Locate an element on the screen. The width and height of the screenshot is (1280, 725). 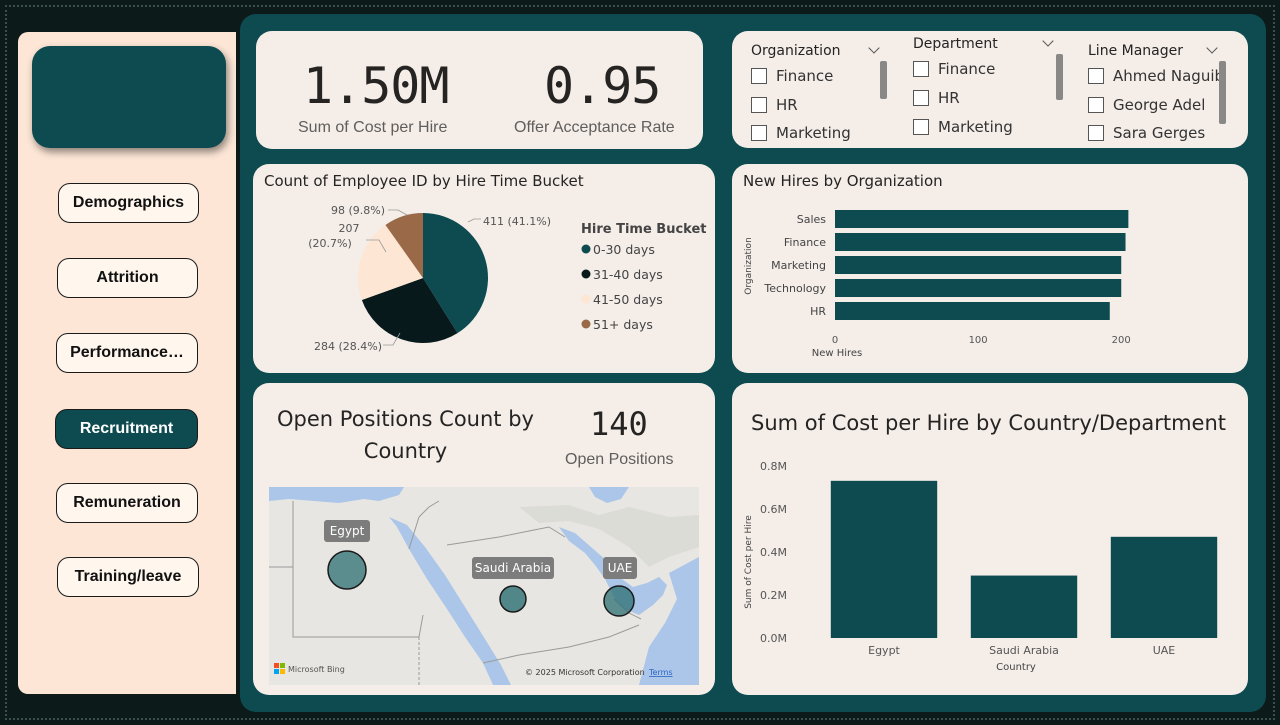
slicer-organization-item: Finance is located at coordinates (792, 76).